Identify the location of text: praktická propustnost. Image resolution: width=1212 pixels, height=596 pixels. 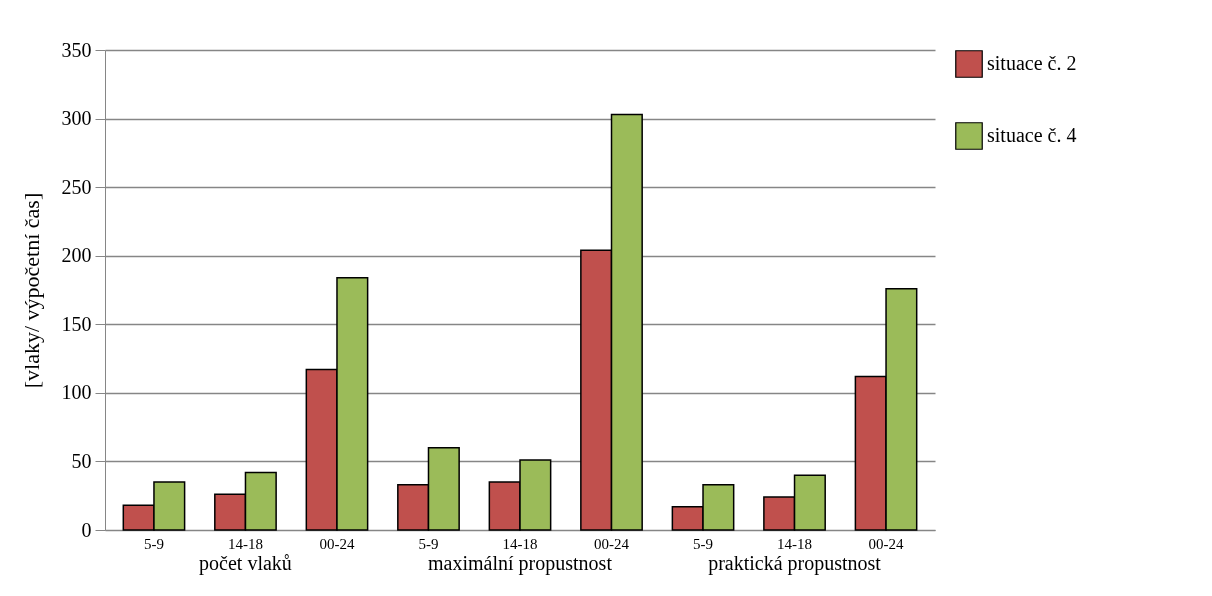
(795, 563).